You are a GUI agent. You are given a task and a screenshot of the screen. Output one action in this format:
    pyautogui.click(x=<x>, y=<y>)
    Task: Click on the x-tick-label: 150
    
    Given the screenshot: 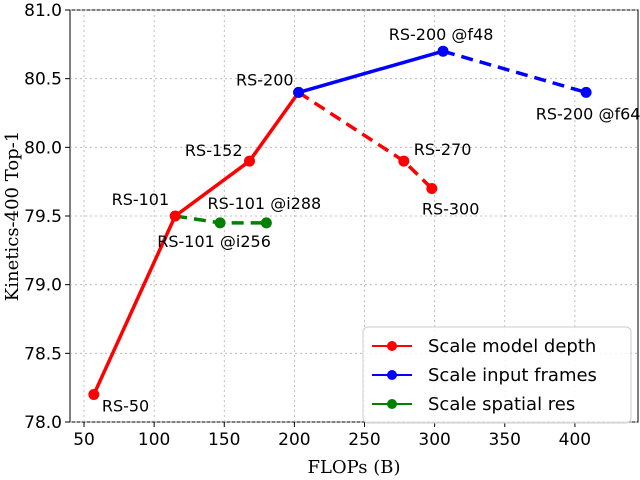 What is the action you would take?
    pyautogui.click(x=224, y=440)
    